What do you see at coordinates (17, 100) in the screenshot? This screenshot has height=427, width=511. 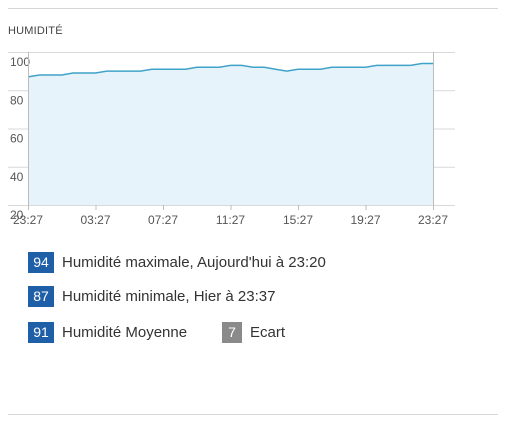 I see `y-tick-label: 80` at bounding box center [17, 100].